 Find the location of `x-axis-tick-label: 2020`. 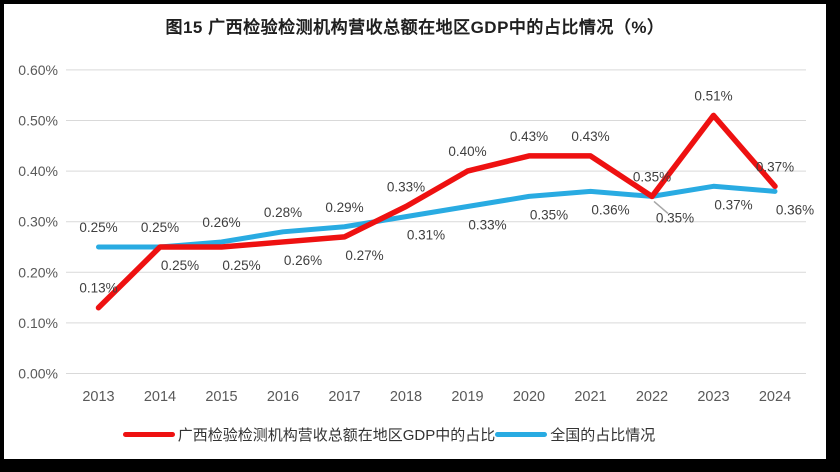

x-axis-tick-label: 2020 is located at coordinates (529, 397).